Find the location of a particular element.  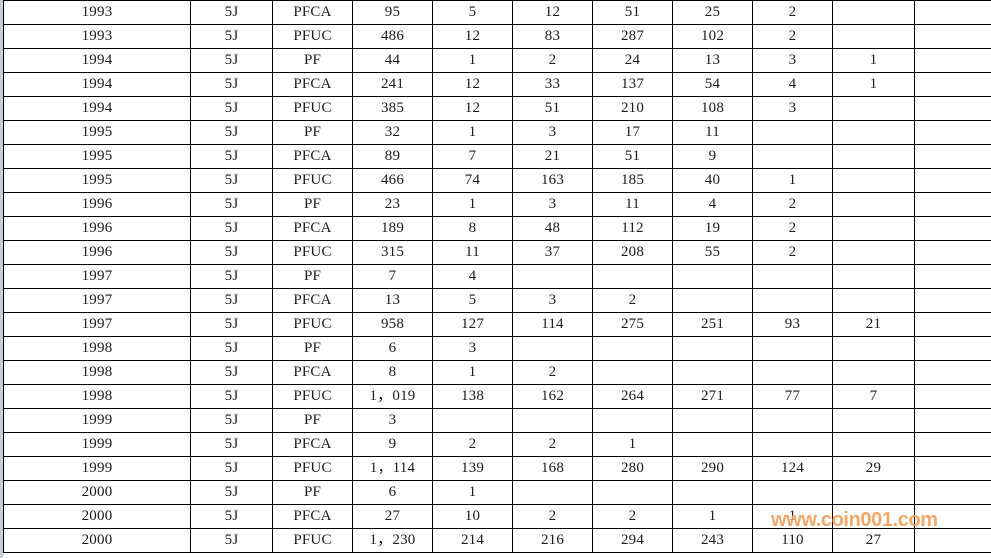

cell-g3: 210 is located at coordinates (632, 108).